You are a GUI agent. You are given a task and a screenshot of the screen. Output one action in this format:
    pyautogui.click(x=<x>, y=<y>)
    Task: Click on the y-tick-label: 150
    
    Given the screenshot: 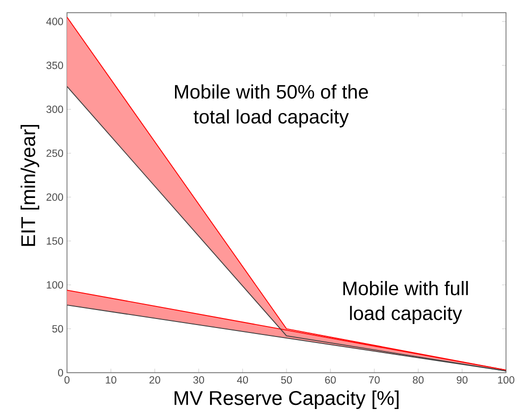 What is the action you would take?
    pyautogui.click(x=55, y=241)
    